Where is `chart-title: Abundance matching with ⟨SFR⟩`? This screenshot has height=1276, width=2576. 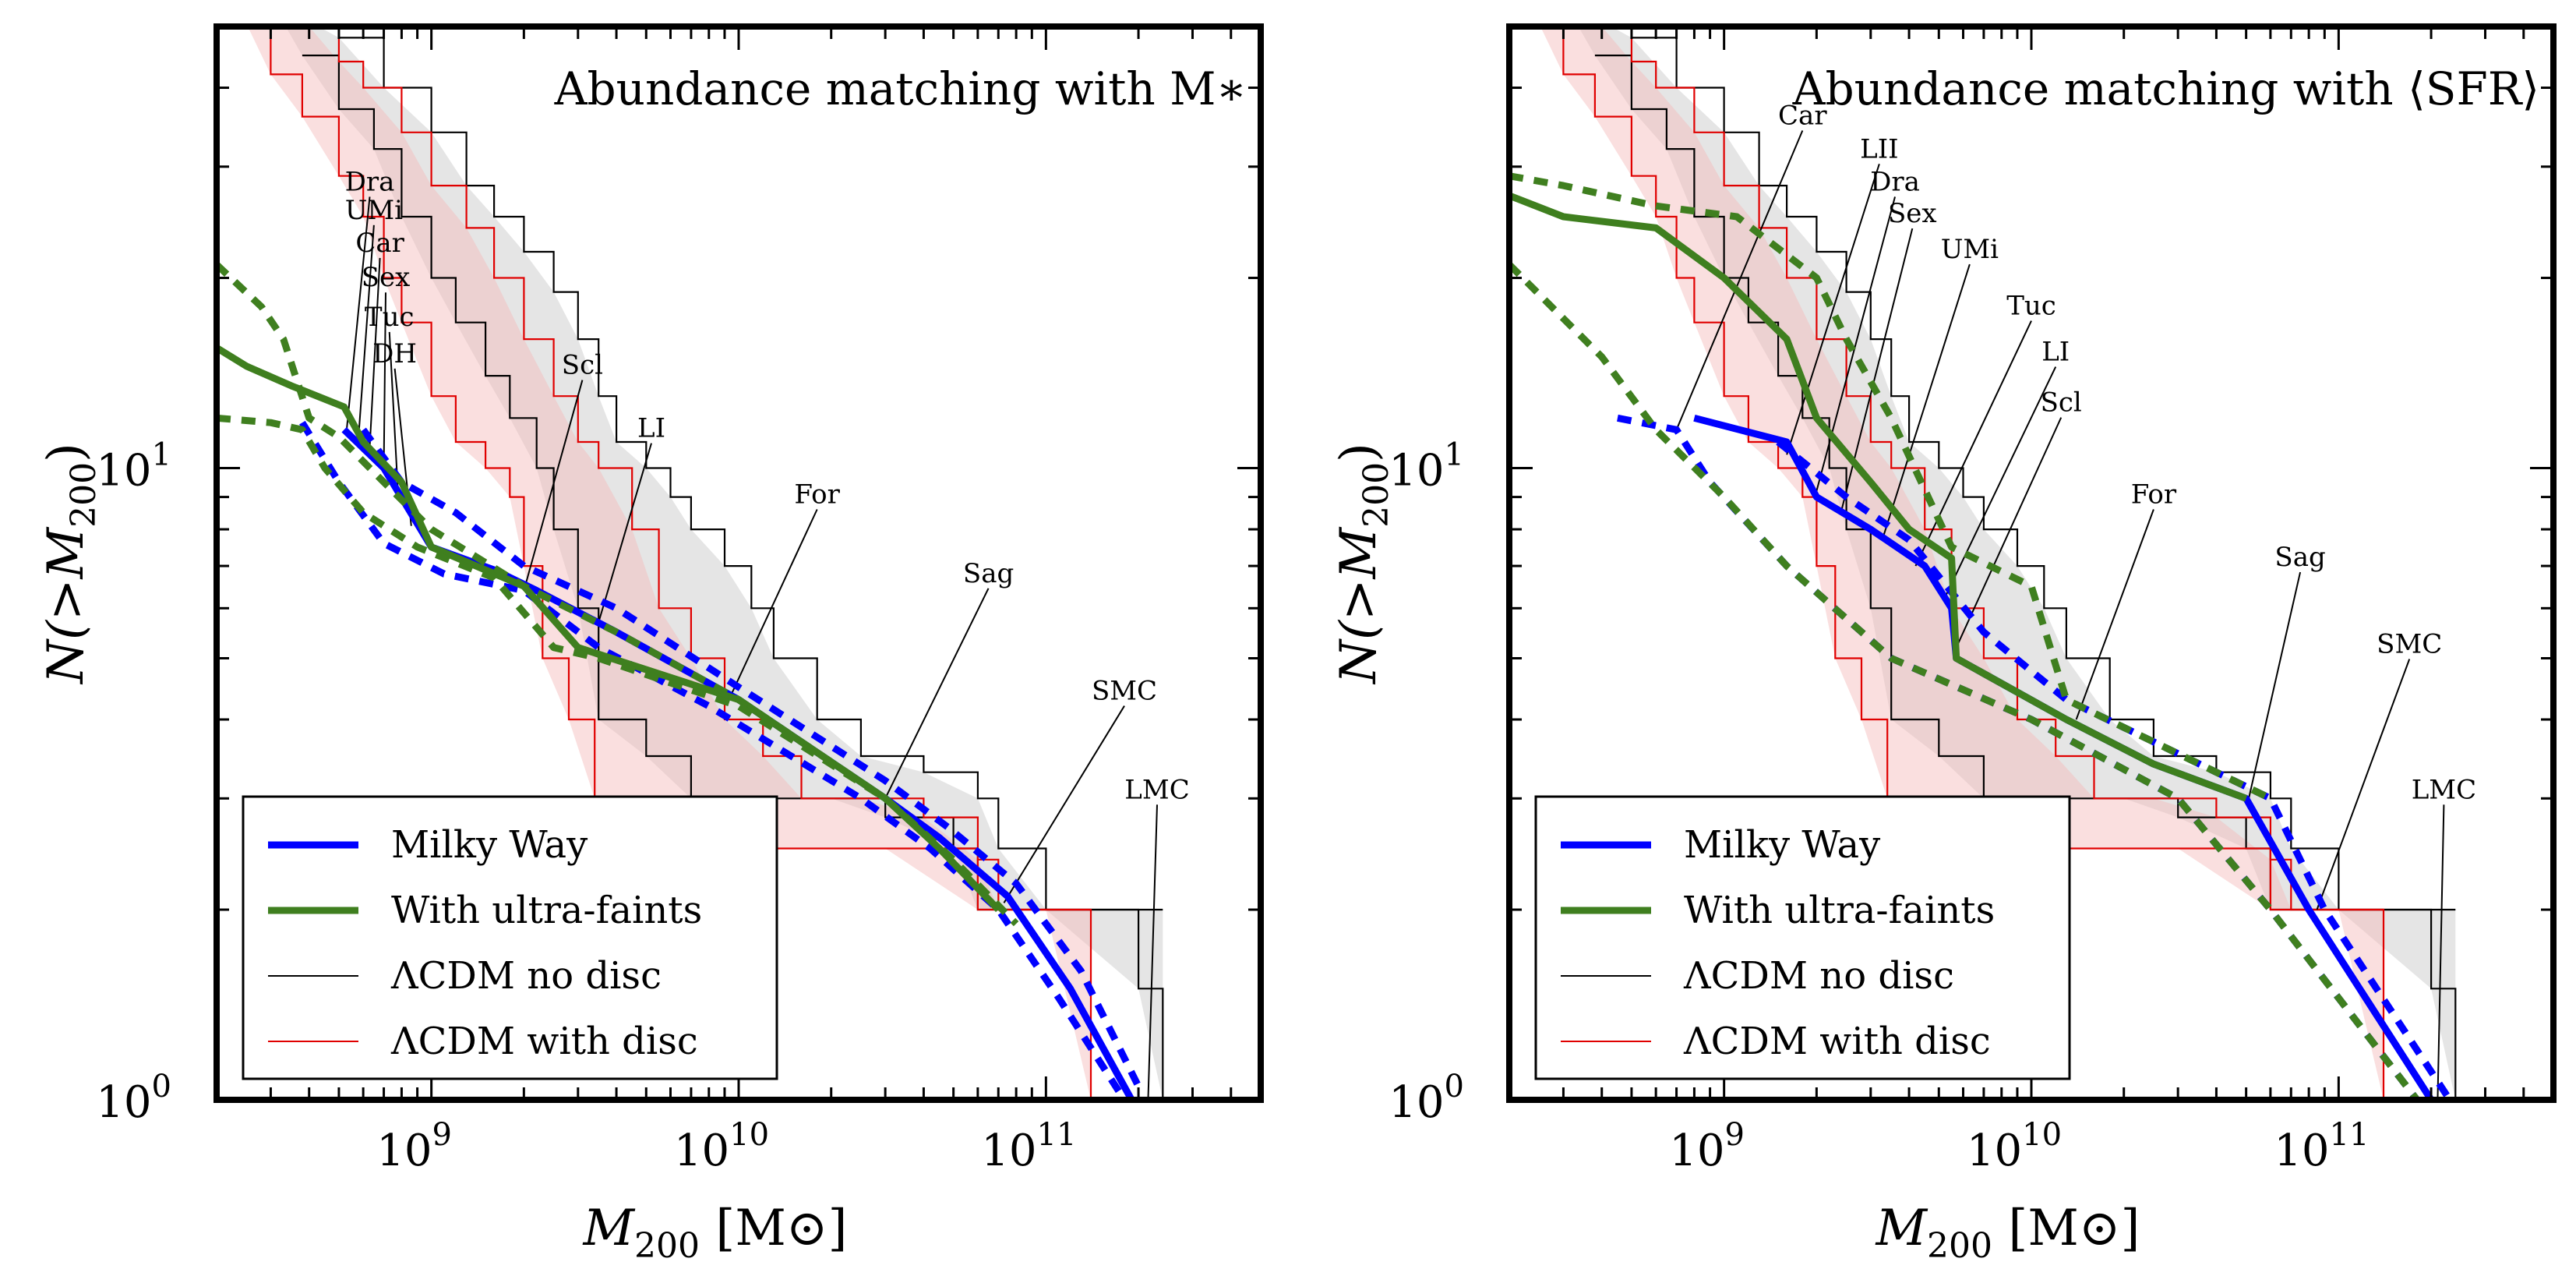
chart-title: Abundance matching with ⟨SFR⟩ is located at coordinates (2165, 88).